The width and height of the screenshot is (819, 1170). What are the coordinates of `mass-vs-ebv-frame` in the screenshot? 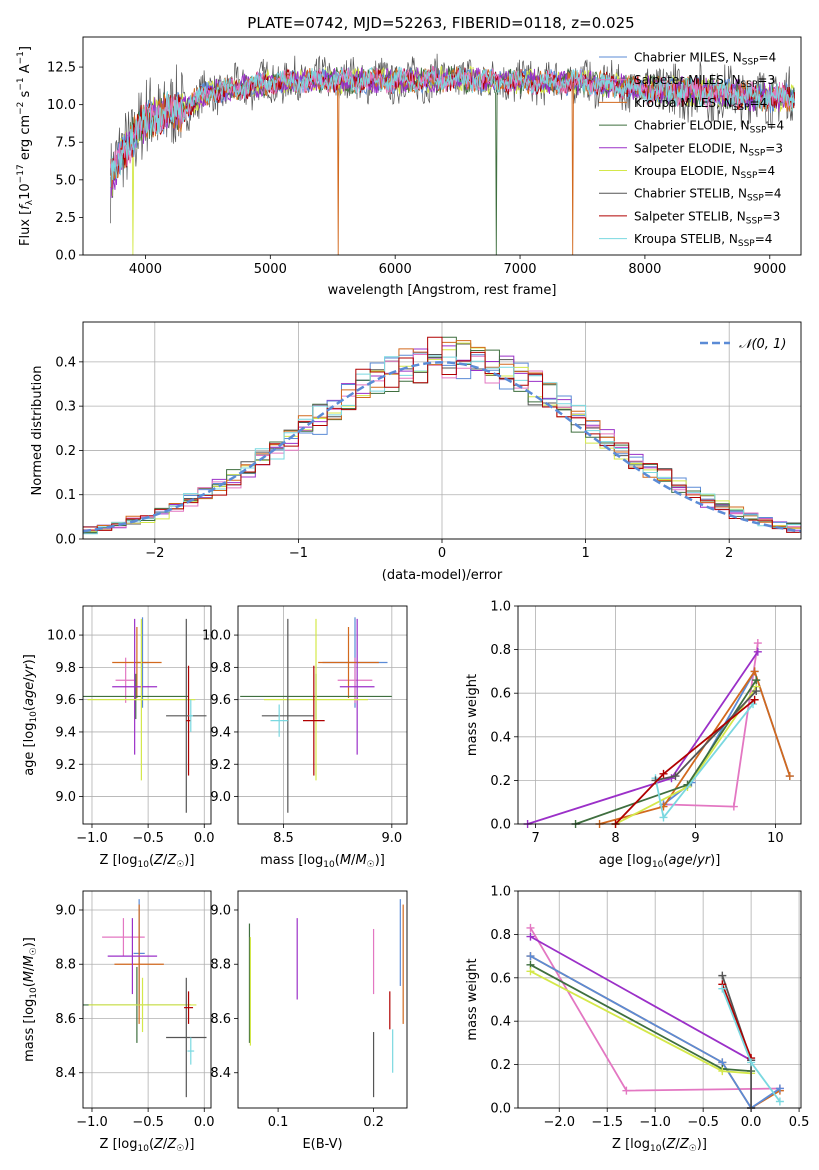 It's located at (322, 999).